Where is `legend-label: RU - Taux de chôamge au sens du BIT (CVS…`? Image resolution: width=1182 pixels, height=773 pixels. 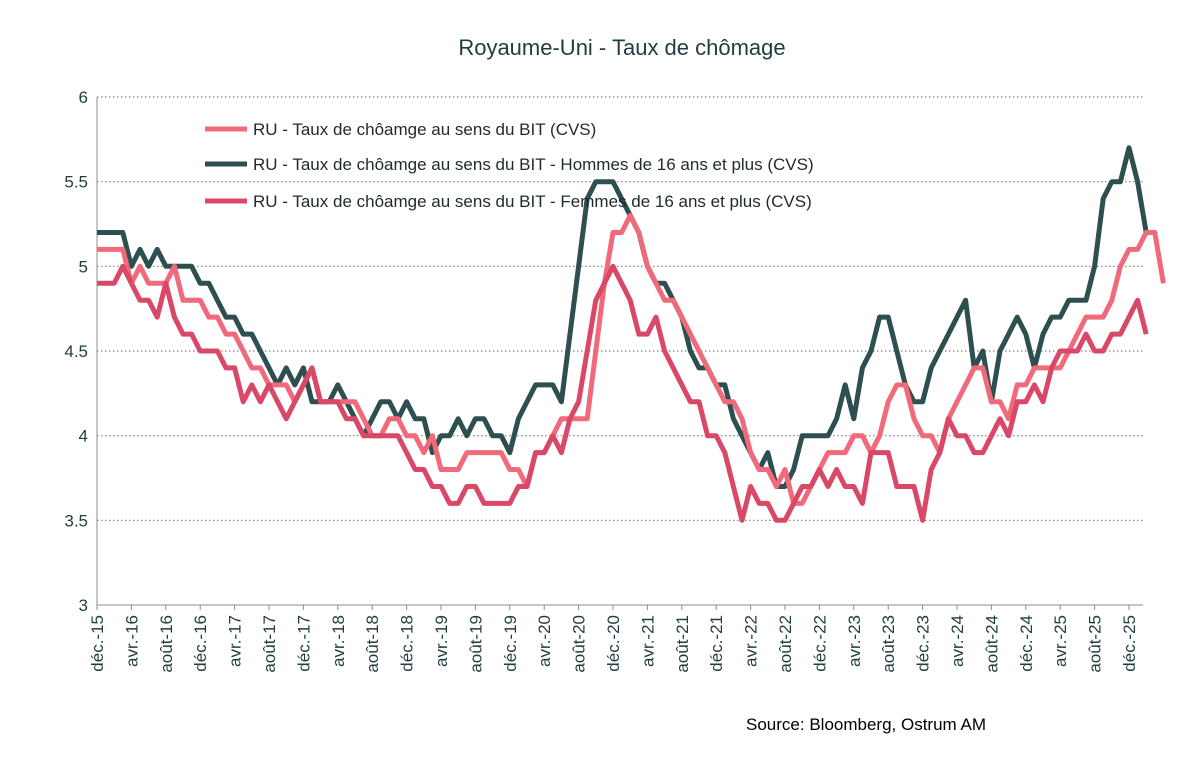 legend-label: RU - Taux de chôamge au sens du BIT (CVS… is located at coordinates (424, 129).